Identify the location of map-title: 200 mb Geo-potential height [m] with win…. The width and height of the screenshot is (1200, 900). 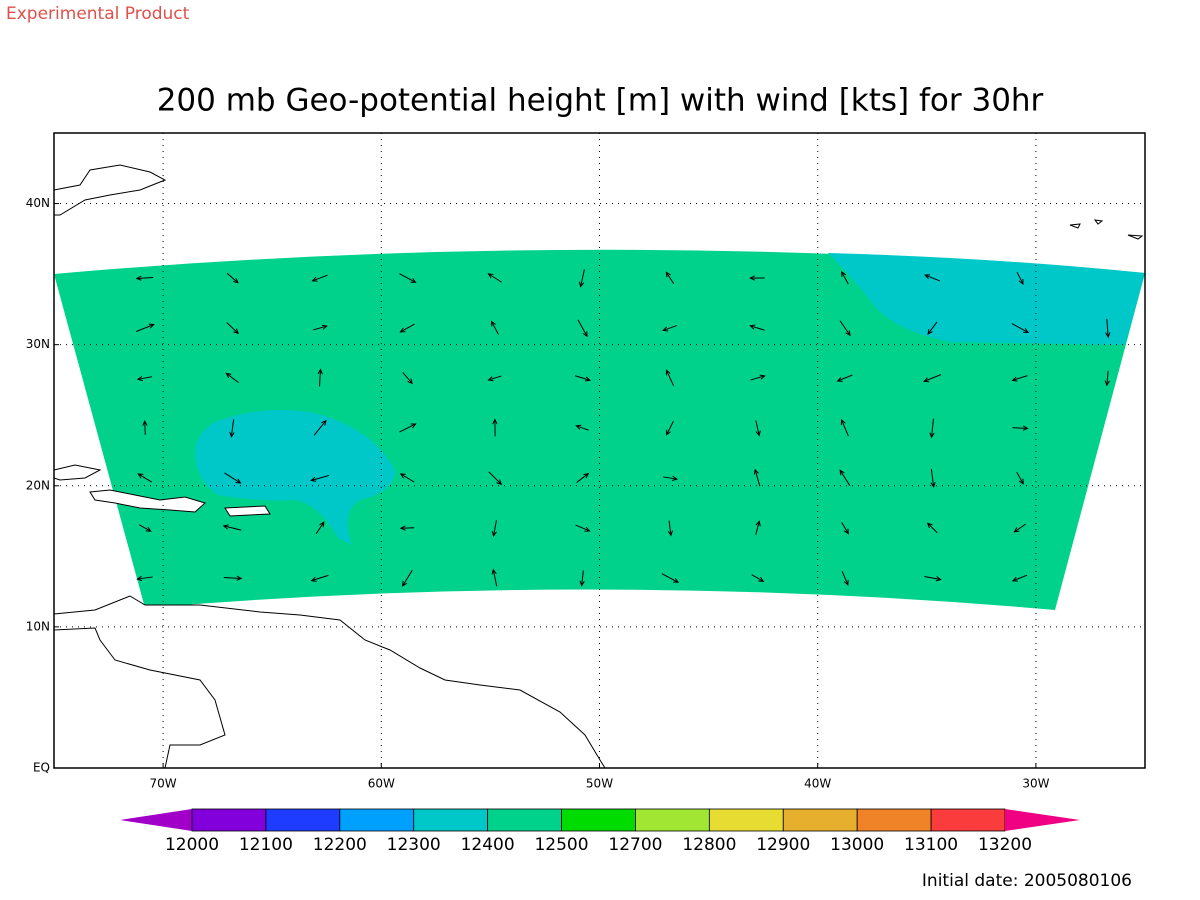
(600, 101).